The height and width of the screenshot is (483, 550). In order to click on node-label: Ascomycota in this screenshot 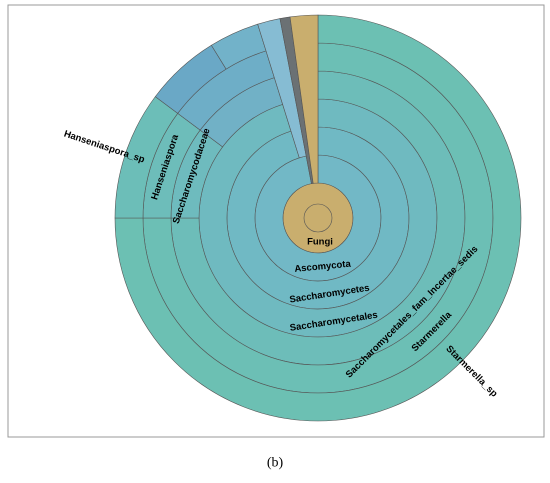, I will do `click(323, 267)`.